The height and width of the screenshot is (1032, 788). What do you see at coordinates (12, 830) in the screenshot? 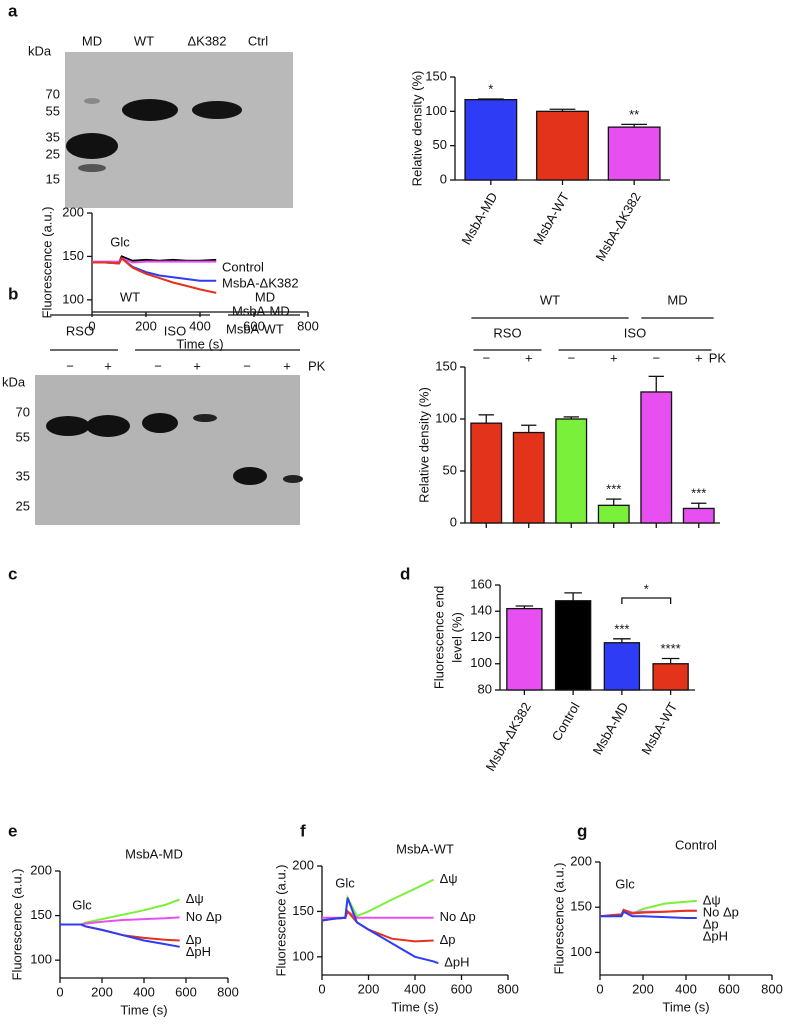
I see `panel-label: e` at bounding box center [12, 830].